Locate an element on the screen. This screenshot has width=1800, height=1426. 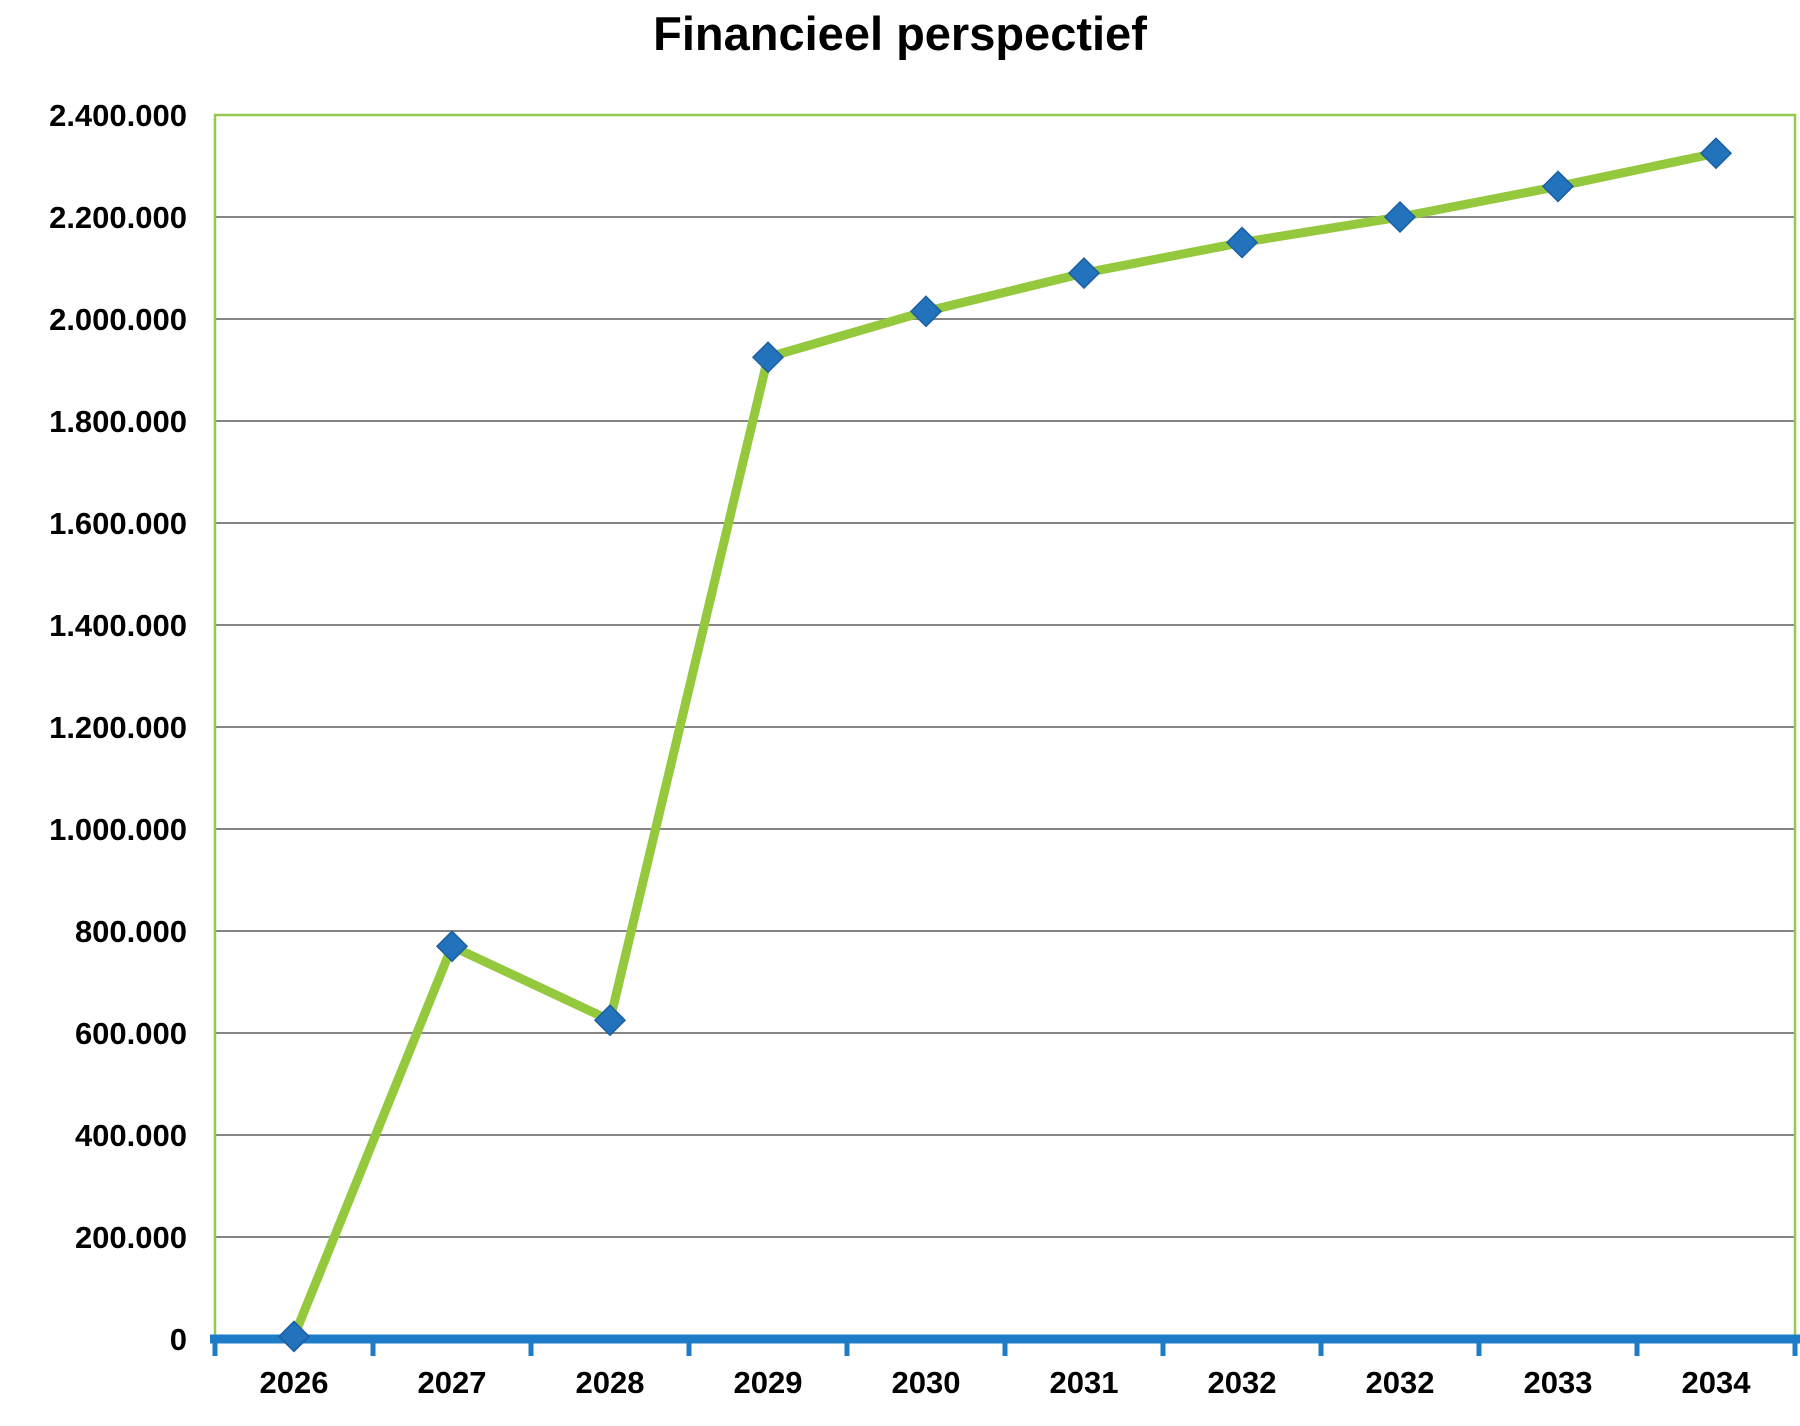
y-axis-label: 1.800.000 is located at coordinates (118, 421).